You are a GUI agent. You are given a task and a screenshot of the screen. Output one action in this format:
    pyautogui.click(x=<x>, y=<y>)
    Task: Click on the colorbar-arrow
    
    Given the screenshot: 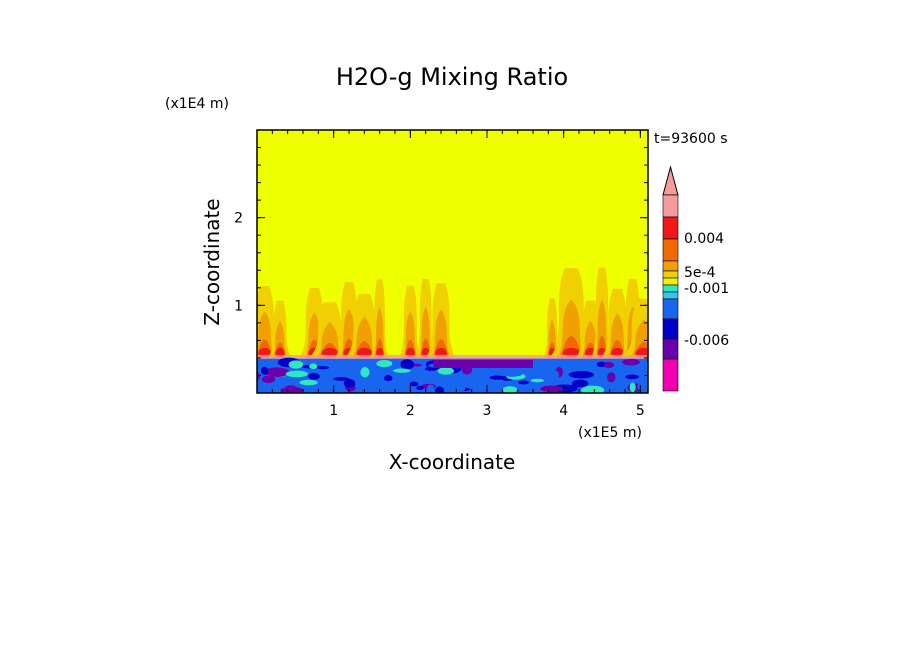 What is the action you would take?
    pyautogui.click(x=670, y=180)
    